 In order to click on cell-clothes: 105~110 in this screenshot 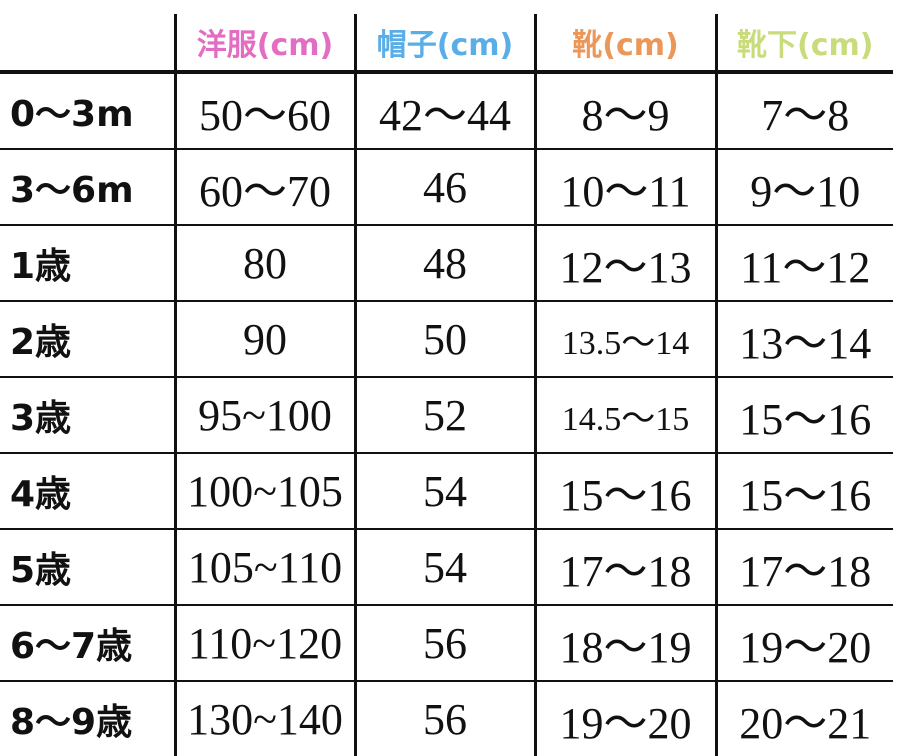, I will do `click(264, 567)`.